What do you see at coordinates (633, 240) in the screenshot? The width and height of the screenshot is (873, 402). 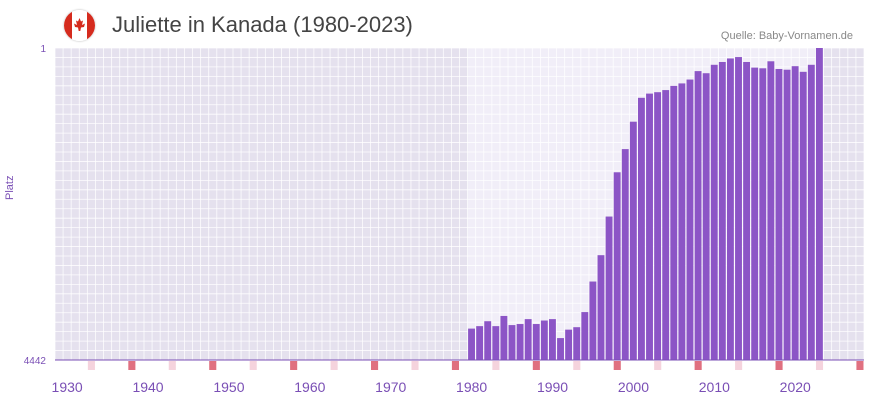 I see `bar-2000` at bounding box center [633, 240].